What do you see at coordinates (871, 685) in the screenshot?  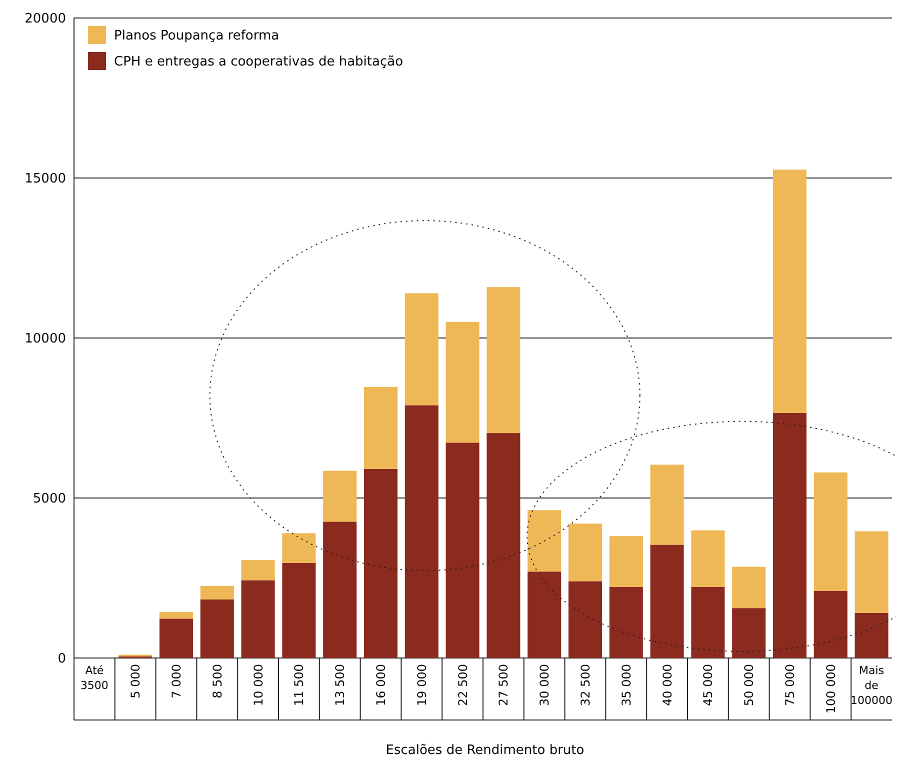 I see `x-tick-label: Mais de 100000` at bounding box center [871, 685].